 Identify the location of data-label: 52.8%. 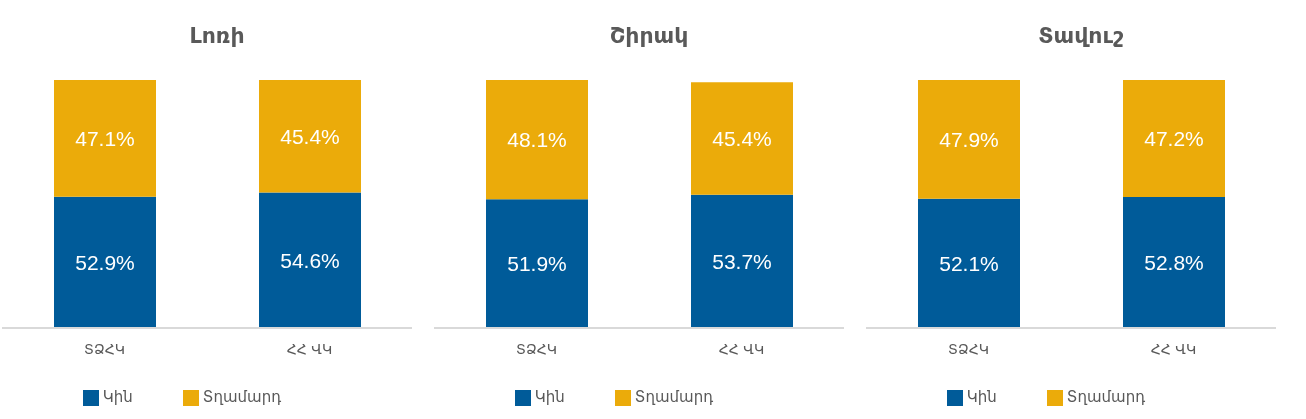
(1174, 262).